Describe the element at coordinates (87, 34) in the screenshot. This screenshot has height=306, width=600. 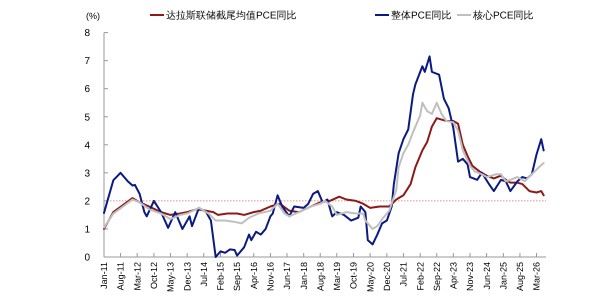
I see `y-tick-label: 8` at that location.